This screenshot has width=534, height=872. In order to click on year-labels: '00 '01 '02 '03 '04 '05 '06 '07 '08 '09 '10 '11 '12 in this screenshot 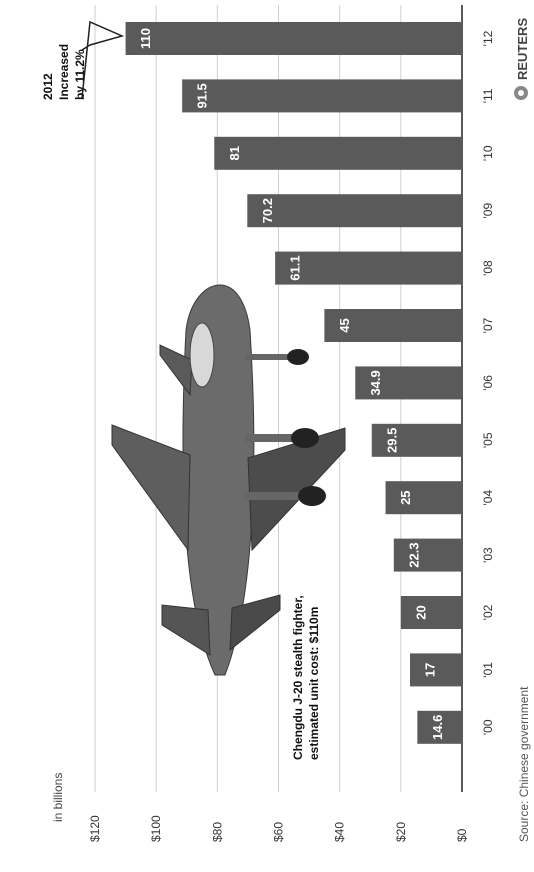, I will do `click(488, 382)`.